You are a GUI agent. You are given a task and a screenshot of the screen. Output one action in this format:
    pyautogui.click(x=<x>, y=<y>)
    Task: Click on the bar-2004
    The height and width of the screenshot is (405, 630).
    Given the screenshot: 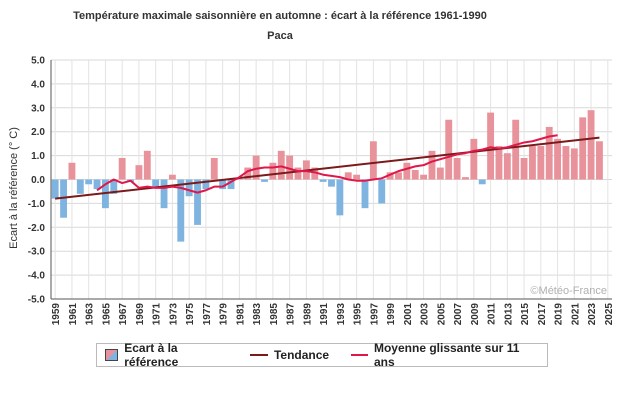 What is the action you would take?
    pyautogui.click(x=432, y=165)
    